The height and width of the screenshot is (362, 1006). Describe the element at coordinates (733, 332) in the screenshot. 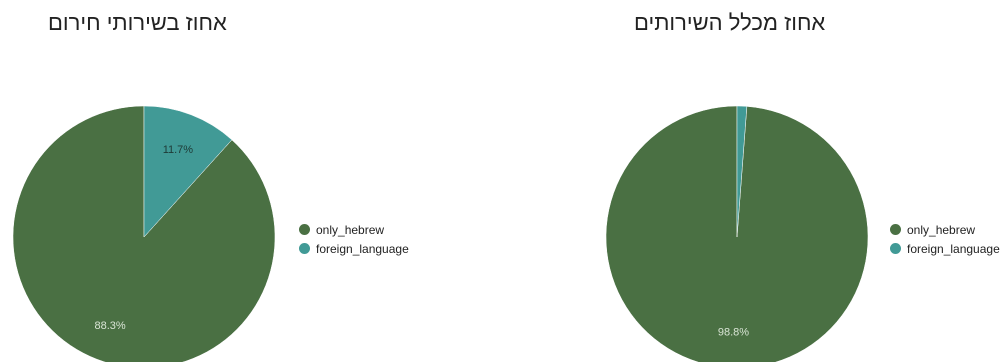

I see `data-label: 98.8%` at that location.